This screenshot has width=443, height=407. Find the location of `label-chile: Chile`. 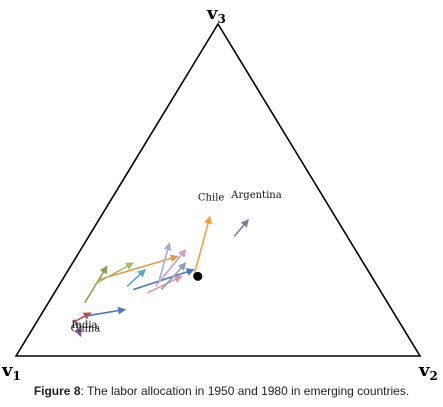

label-chile: Chile is located at coordinates (211, 198).